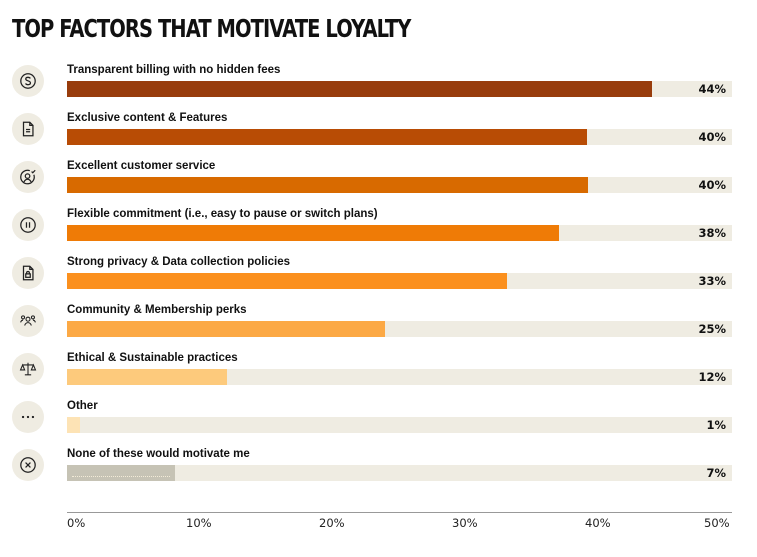 Image resolution: width=757 pixels, height=557 pixels. I want to click on document-icon, so click(28, 129).